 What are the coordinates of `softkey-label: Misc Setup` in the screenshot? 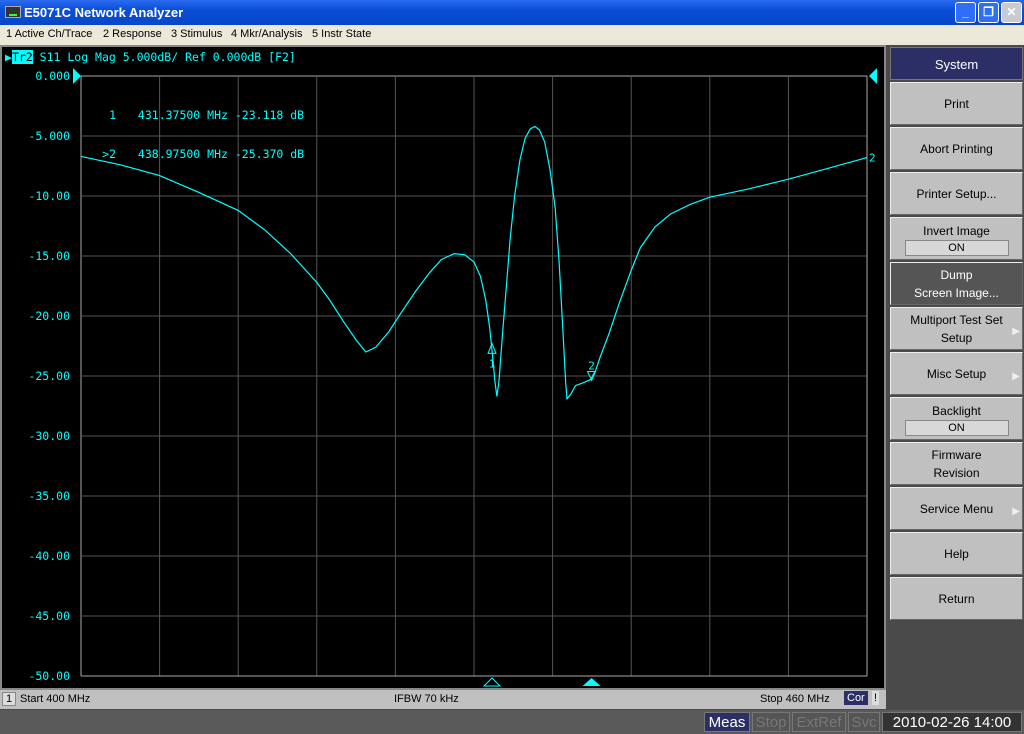 It's located at (956, 373).